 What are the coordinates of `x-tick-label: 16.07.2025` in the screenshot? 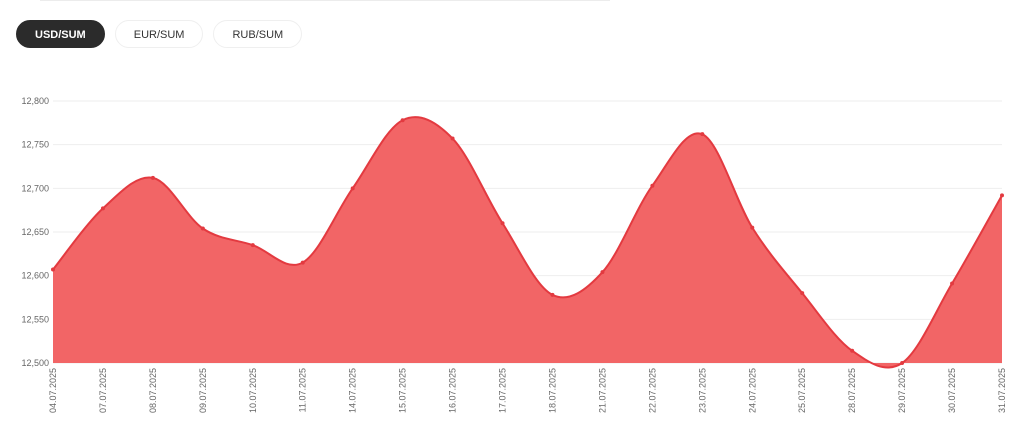 It's located at (453, 390).